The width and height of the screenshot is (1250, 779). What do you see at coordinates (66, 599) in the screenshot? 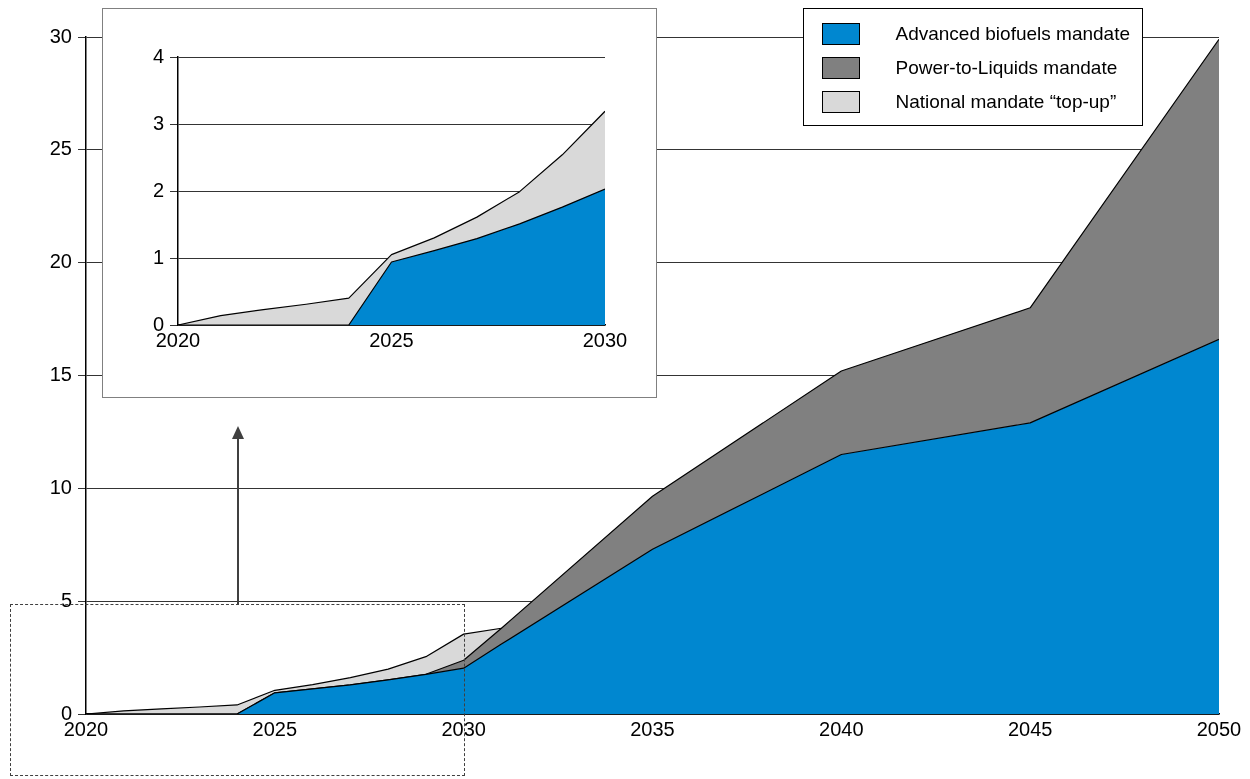
I see `y-tick-label: 5` at bounding box center [66, 599].